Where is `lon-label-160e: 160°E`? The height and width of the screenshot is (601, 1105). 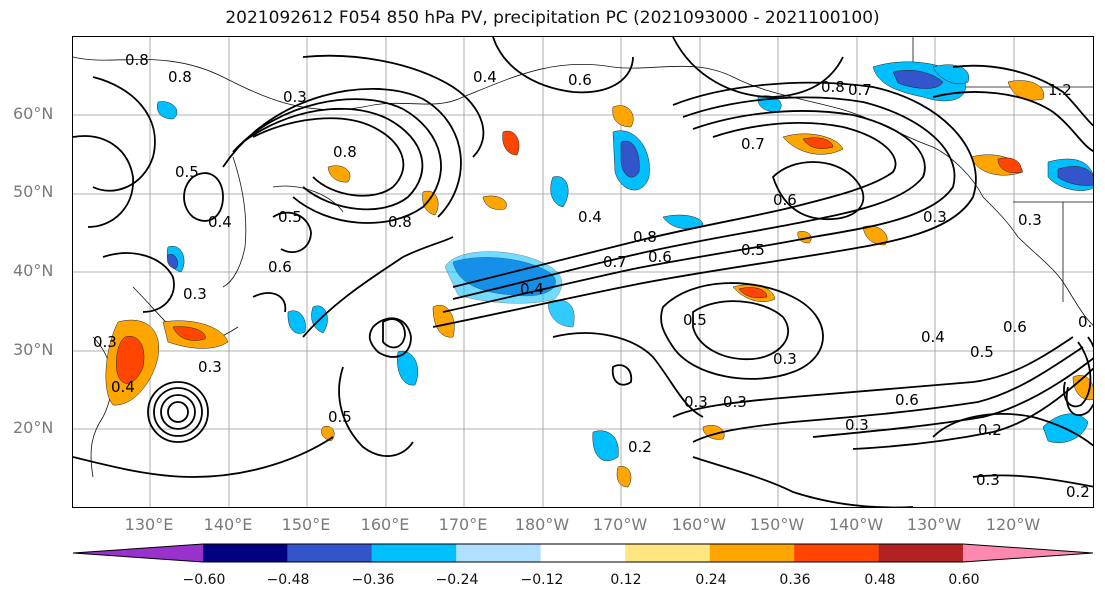 lon-label-160e: 160°E is located at coordinates (385, 524).